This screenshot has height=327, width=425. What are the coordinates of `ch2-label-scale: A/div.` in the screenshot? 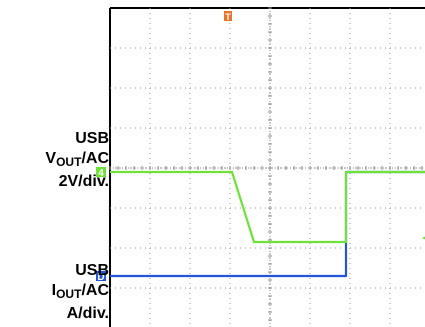 It's located at (87, 313).